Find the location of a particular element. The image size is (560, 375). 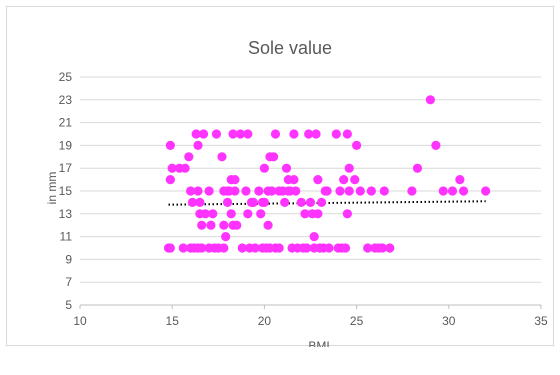

y-tick-label: 9 is located at coordinates (68, 259).